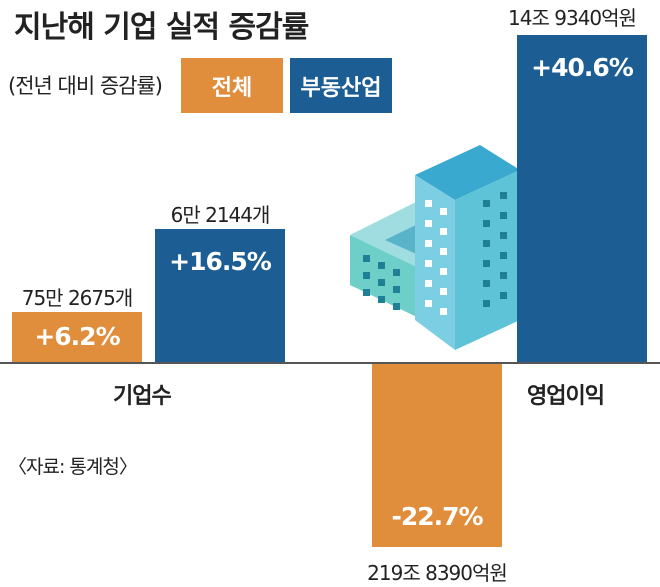 This screenshot has height=587, width=660. Describe the element at coordinates (442, 247) in the screenshot. I see `building-icon` at that location.